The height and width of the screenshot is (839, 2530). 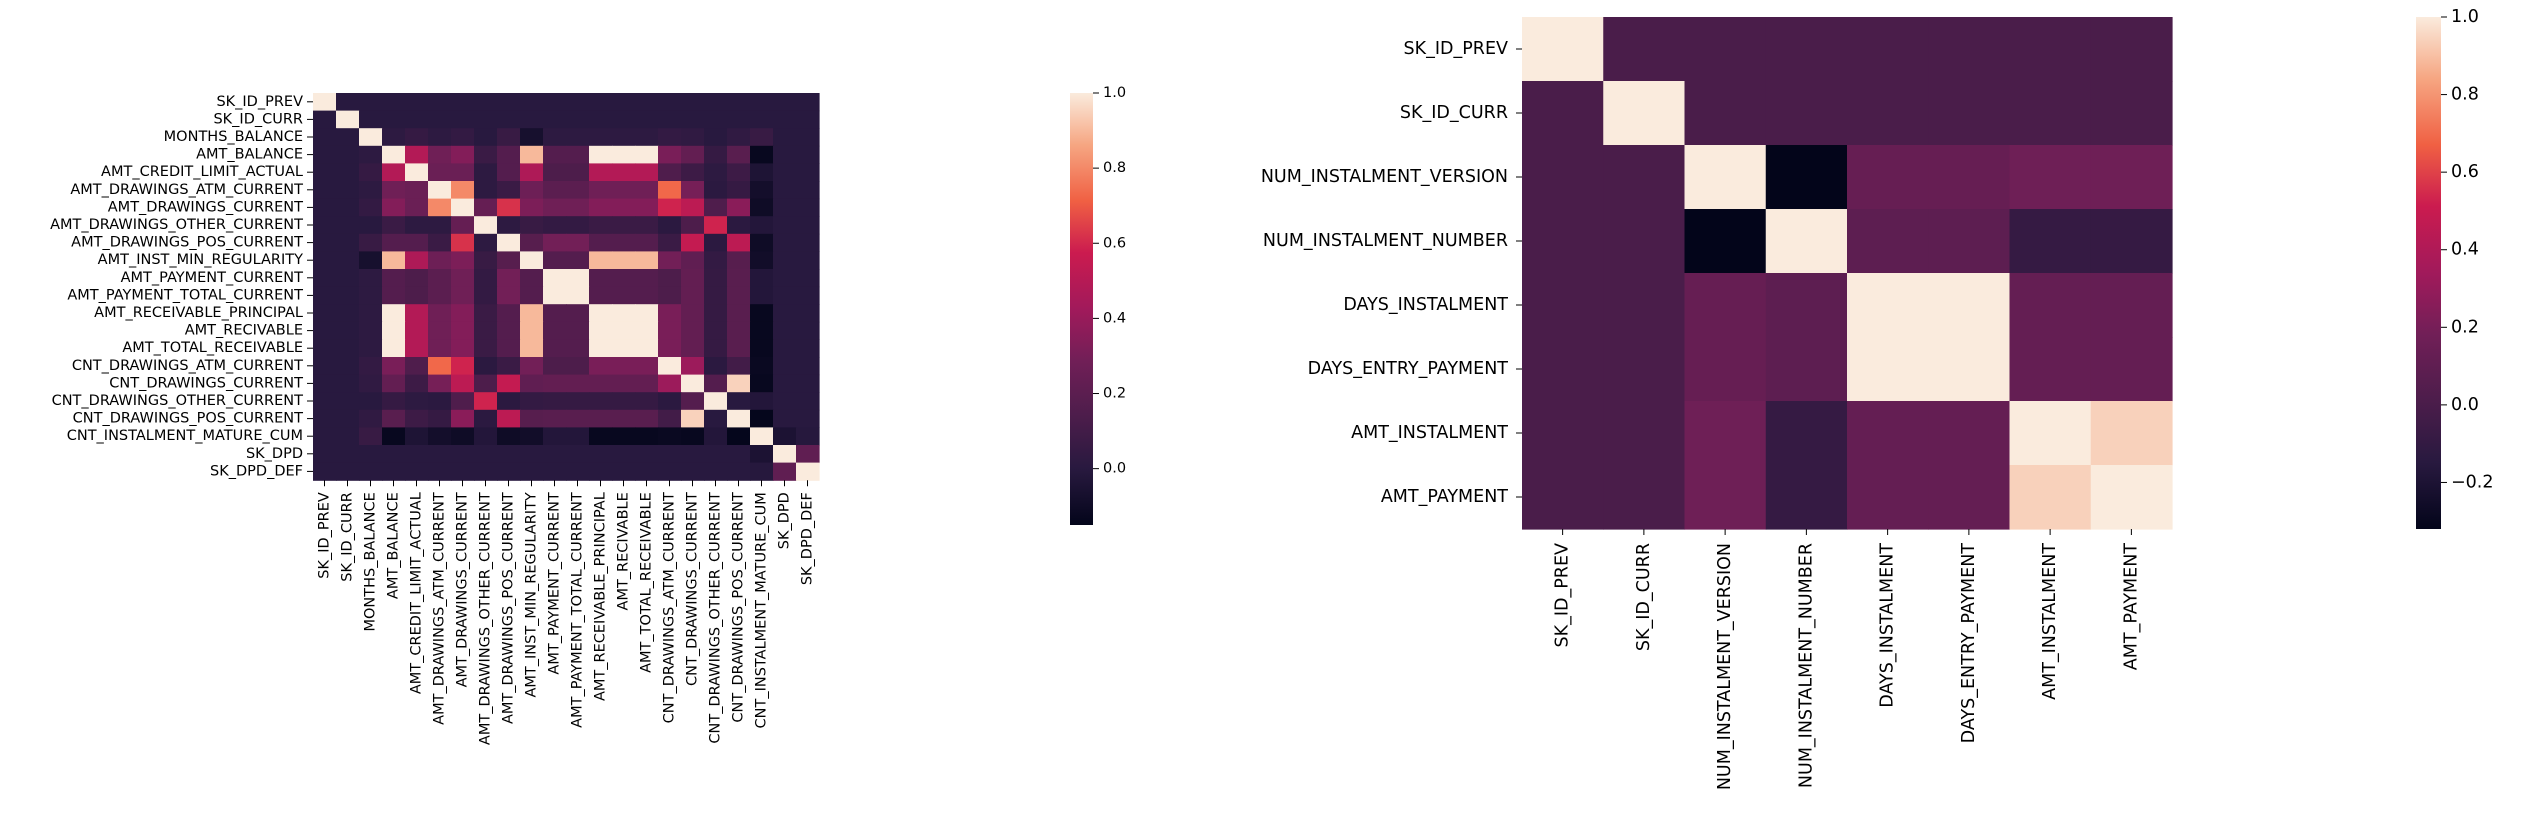 I want to click on heatmap1-xtick-label: AMT_BALANCE, so click(x=394, y=545).